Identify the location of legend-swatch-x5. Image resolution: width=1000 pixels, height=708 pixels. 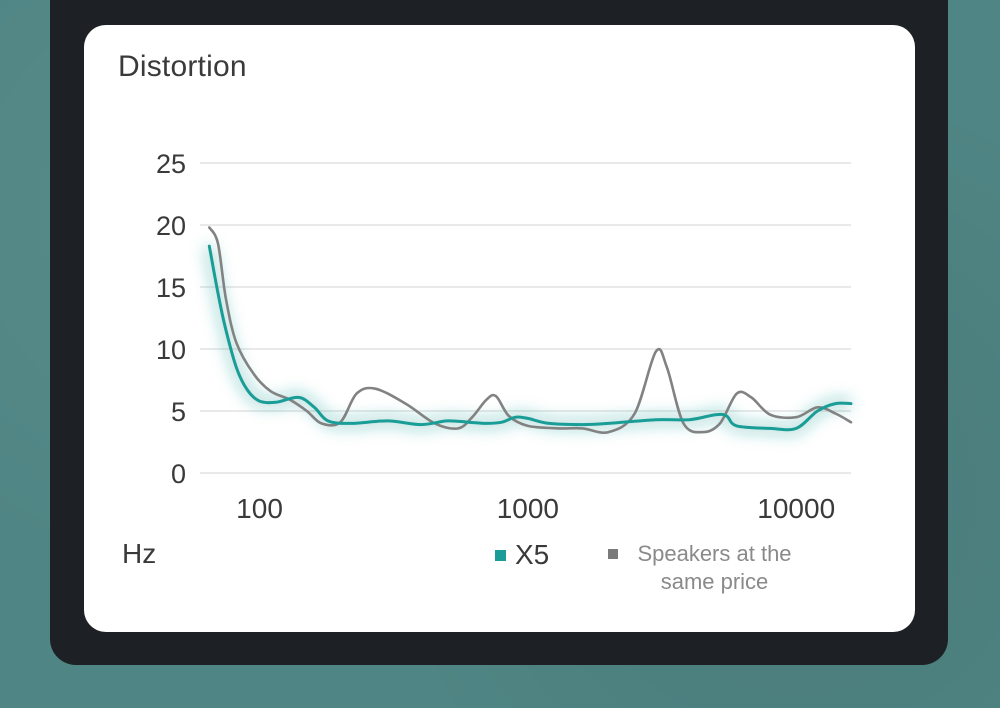
(500, 555).